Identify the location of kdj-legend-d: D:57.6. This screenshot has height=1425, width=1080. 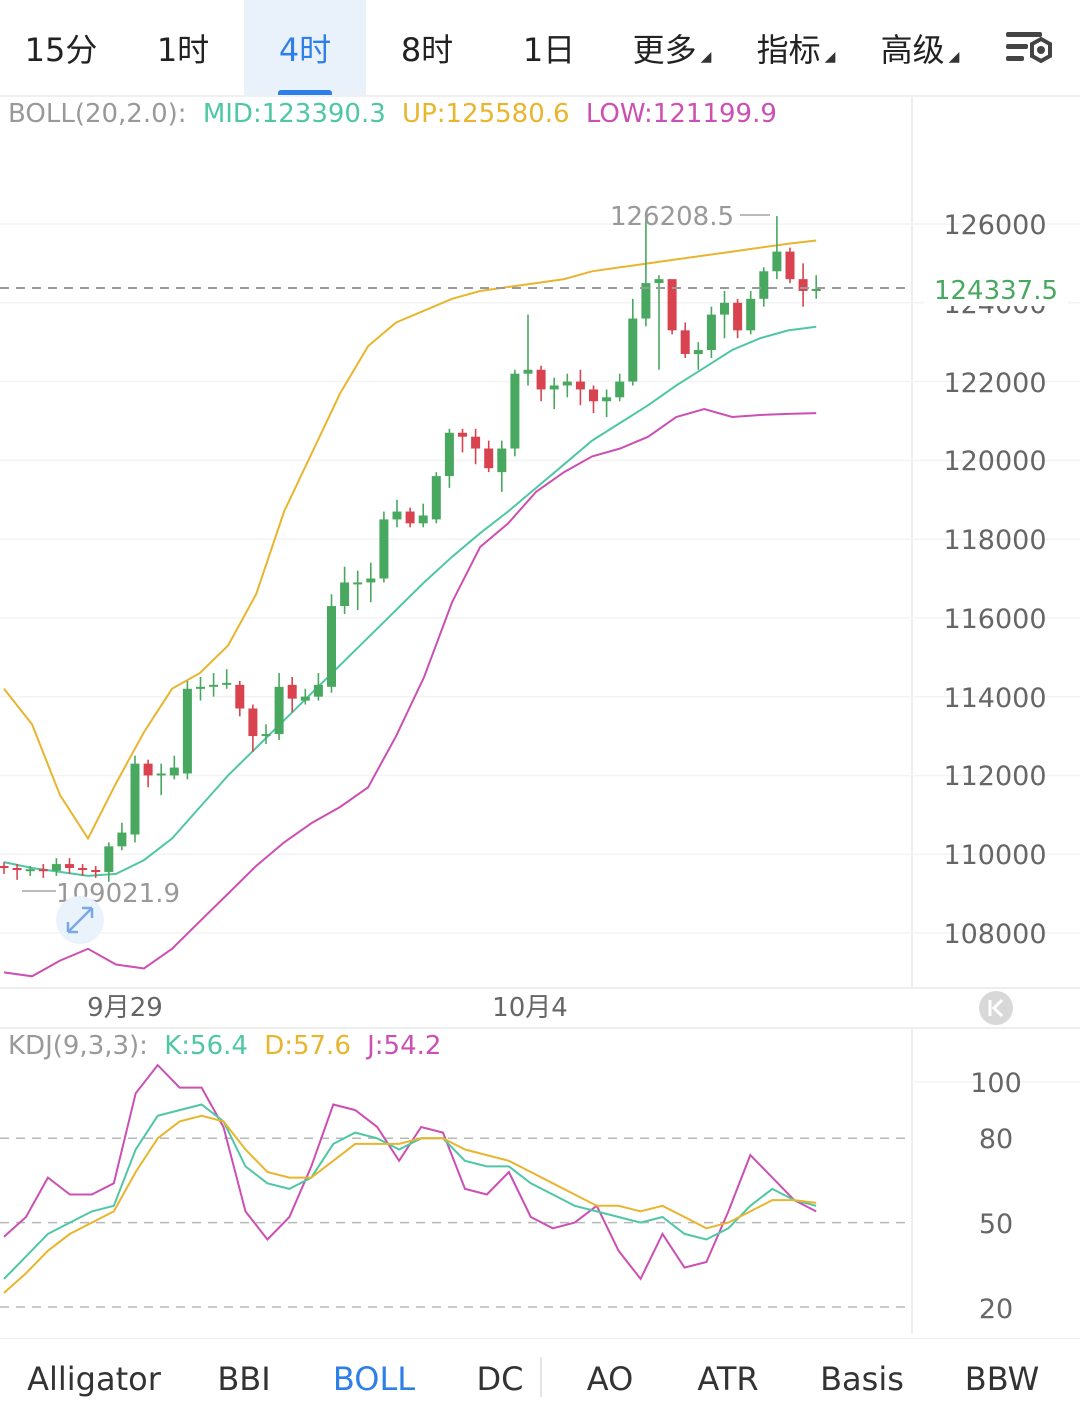
(307, 1046).